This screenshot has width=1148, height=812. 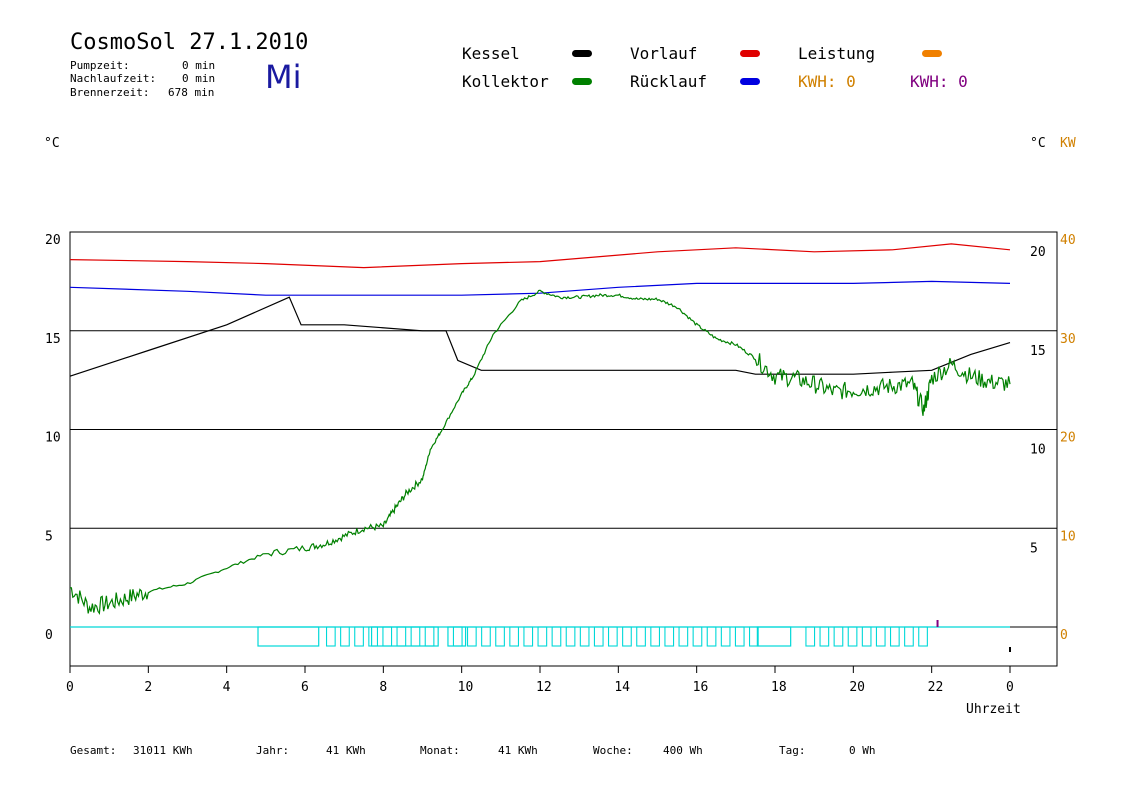 What do you see at coordinates (862, 750) in the screenshot?
I see `day-total-value: 0 Wh` at bounding box center [862, 750].